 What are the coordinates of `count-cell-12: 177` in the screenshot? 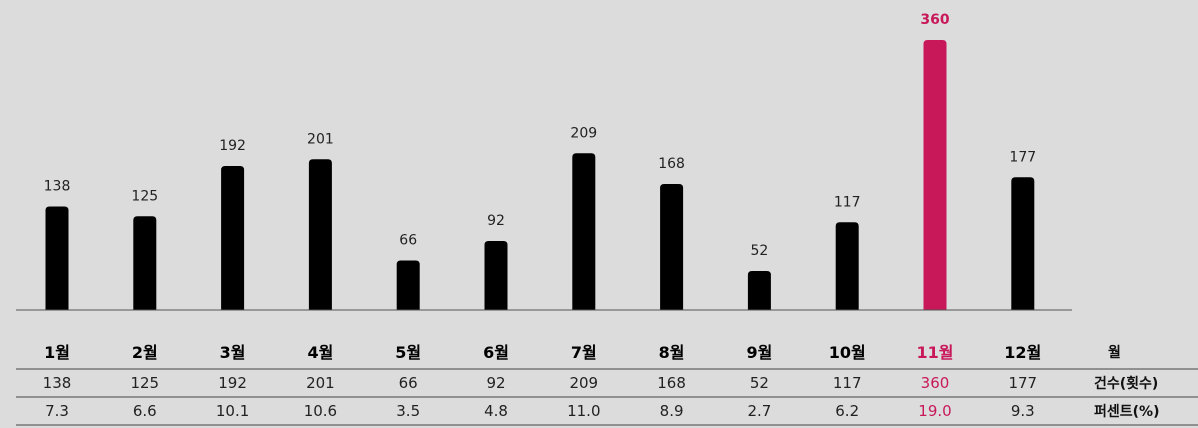 It's located at (1022, 383).